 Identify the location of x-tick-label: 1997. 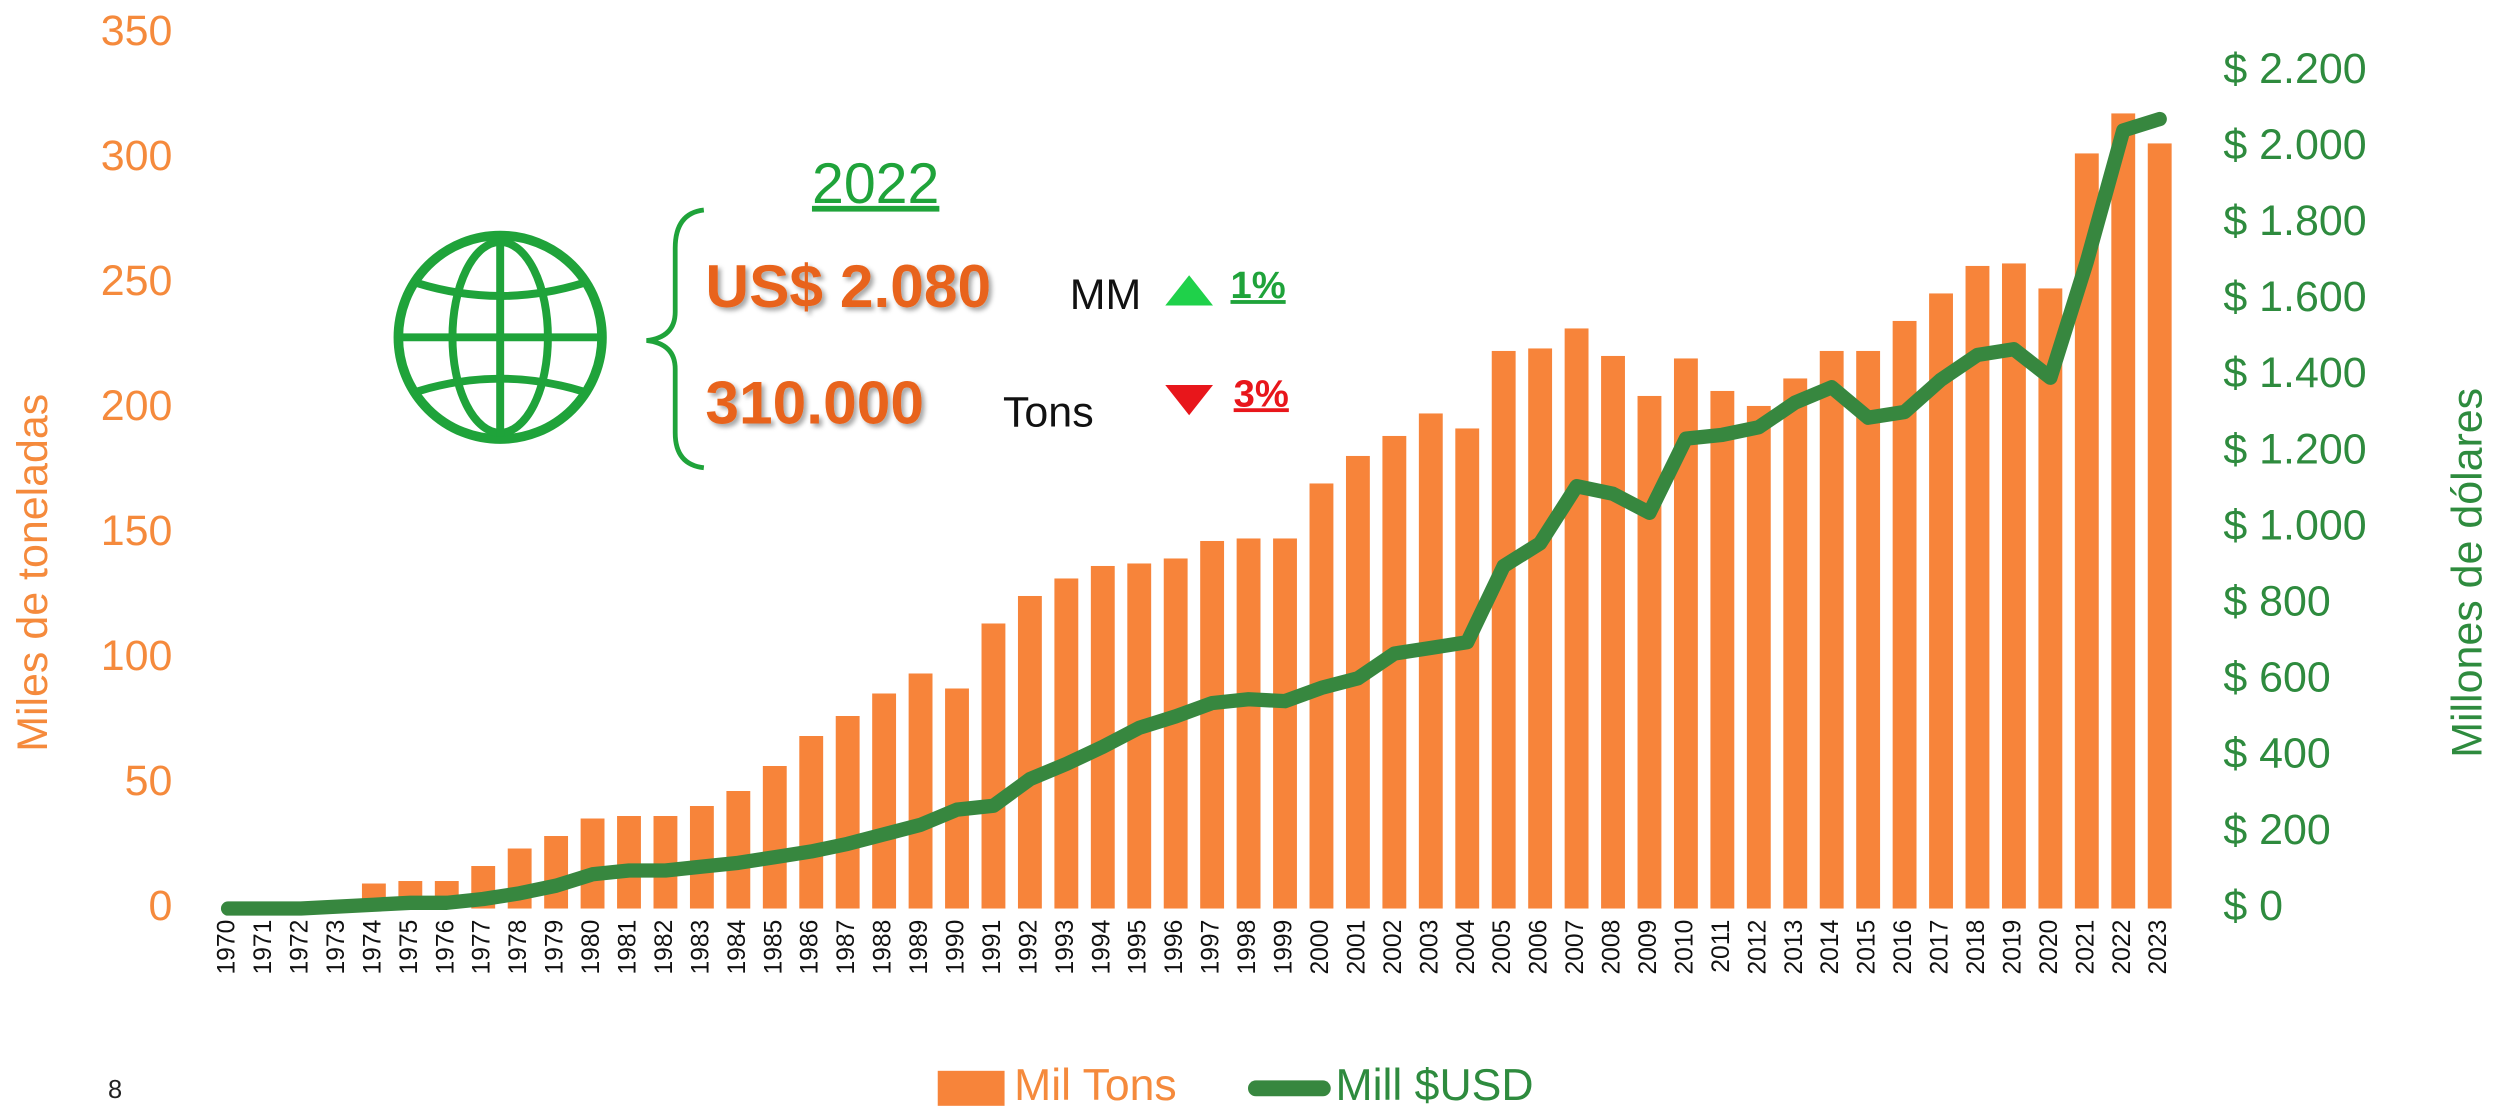
(1211, 947).